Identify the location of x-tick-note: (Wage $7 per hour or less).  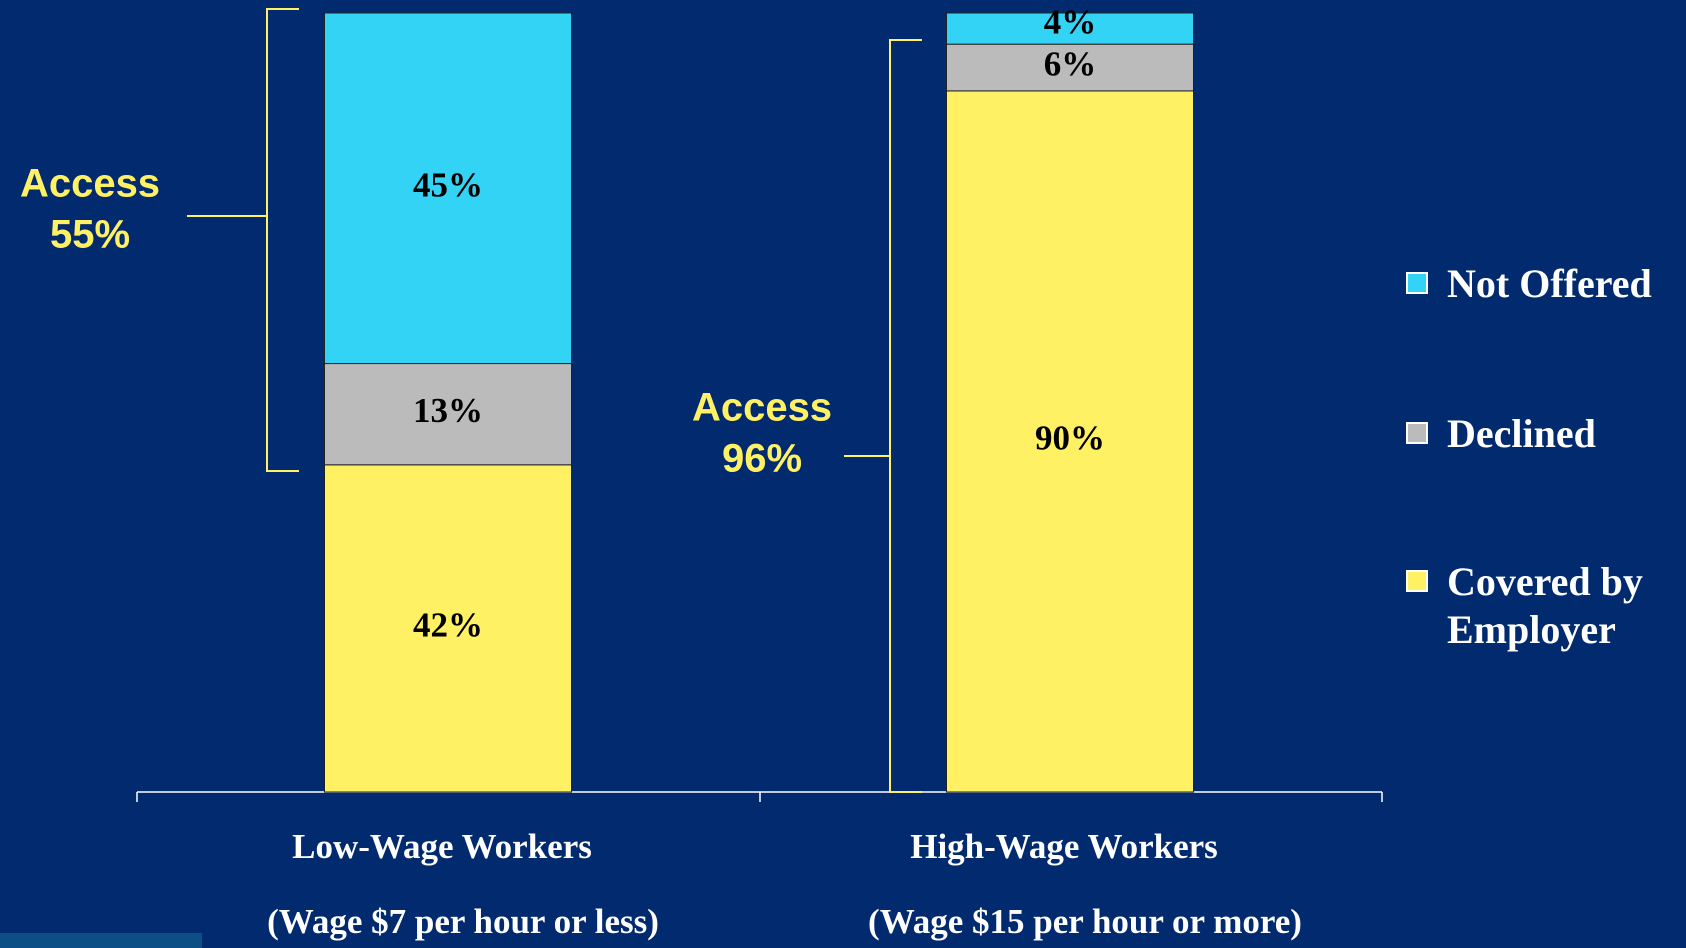
(463, 921).